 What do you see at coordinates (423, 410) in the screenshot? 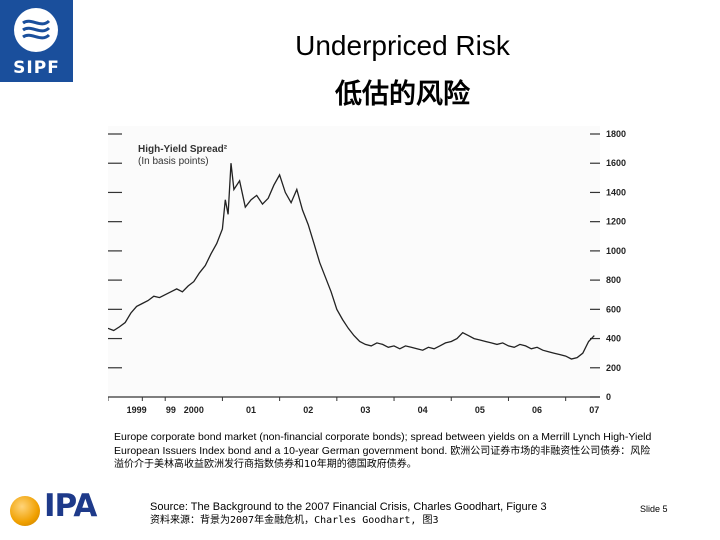
I see `x-tick-label: 04` at bounding box center [423, 410].